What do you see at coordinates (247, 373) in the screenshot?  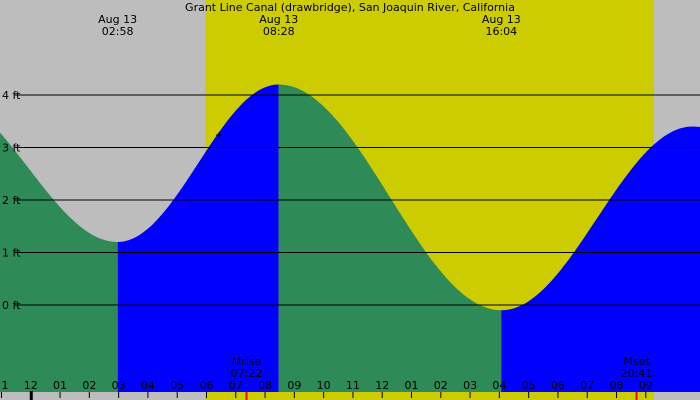 I see `moon-event-time: 07:22` at bounding box center [247, 373].